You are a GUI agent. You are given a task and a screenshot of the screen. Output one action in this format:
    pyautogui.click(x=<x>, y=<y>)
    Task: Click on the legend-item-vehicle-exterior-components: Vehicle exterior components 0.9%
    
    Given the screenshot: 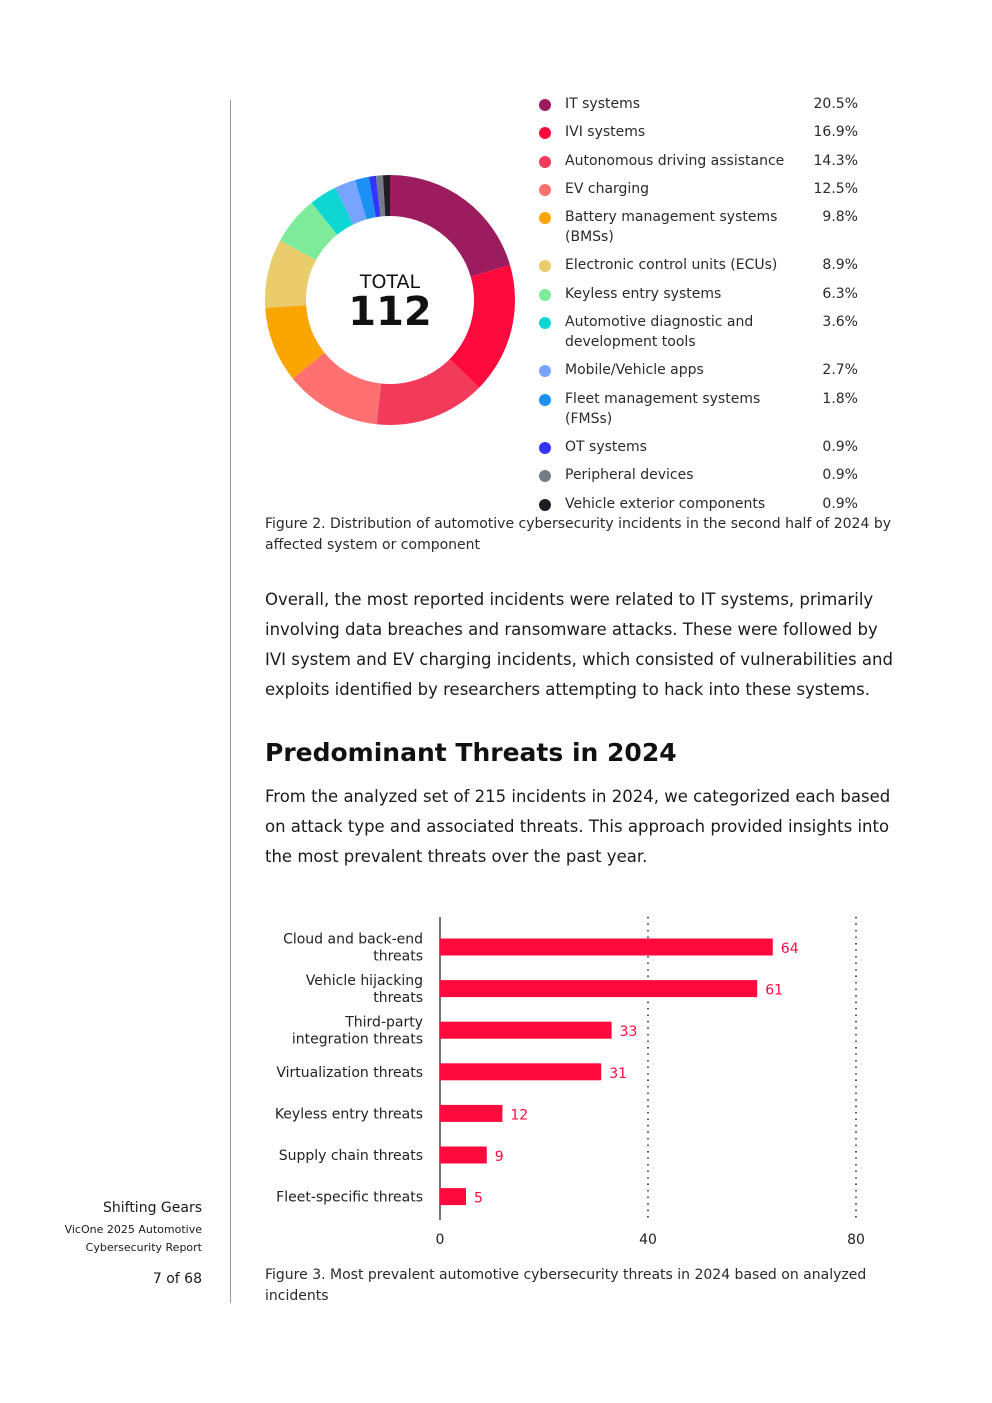 What is the action you would take?
    pyautogui.click(x=698, y=504)
    